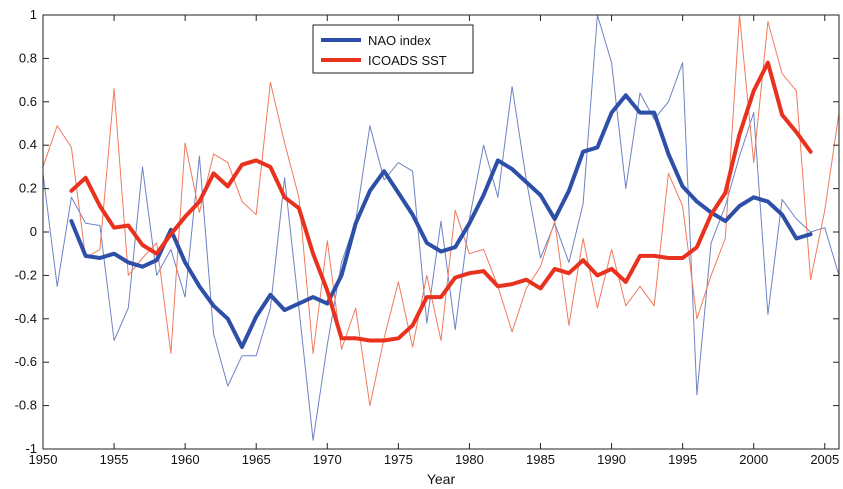 Image resolution: width=843 pixels, height=489 pixels. I want to click on x-tick-label: 1995, so click(682, 459).